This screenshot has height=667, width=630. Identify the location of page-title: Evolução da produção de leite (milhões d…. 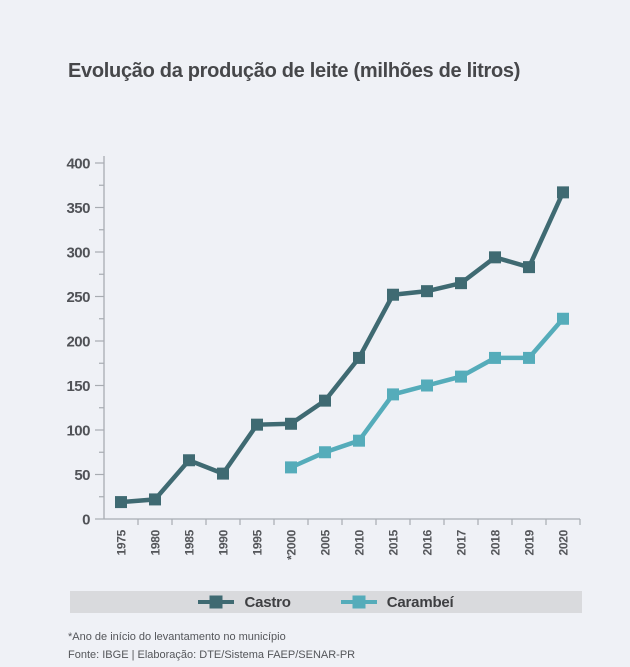
(294, 71).